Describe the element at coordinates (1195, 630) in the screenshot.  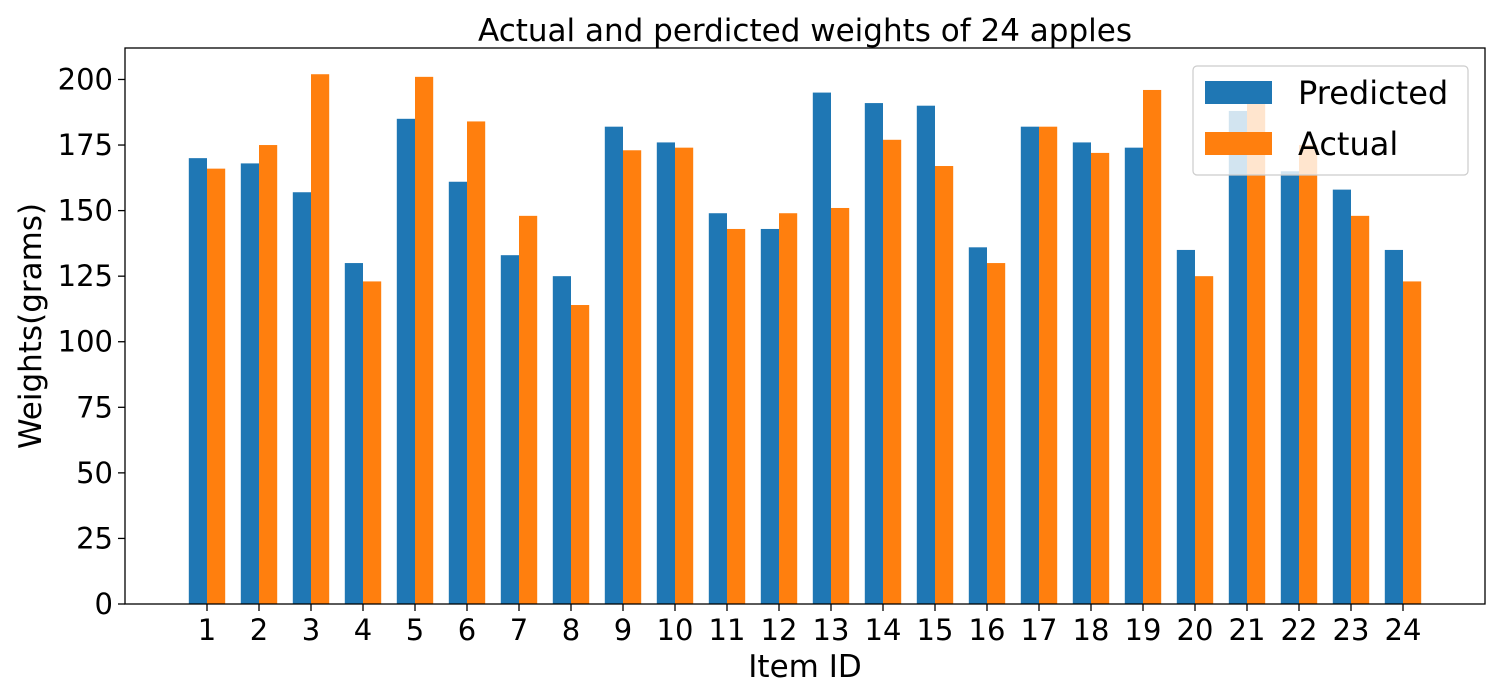
I see `x-tick-label: 20` at that location.